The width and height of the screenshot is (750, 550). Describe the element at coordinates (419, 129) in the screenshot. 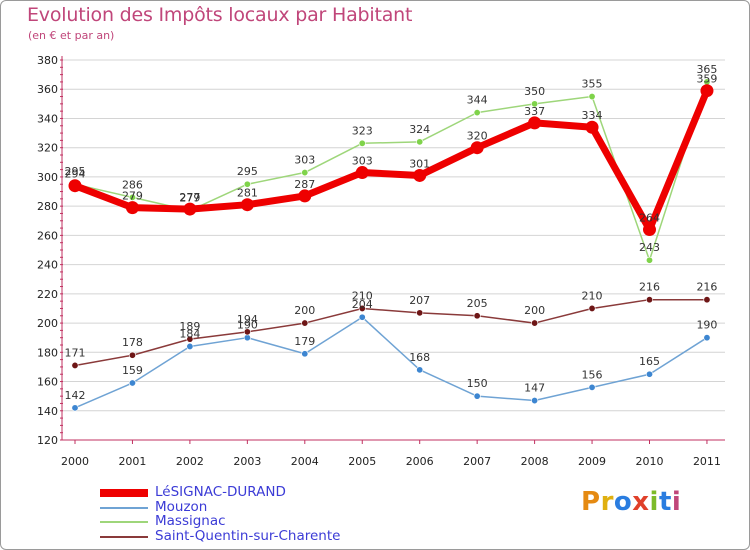

I see `data-label-2-6: 324` at that location.